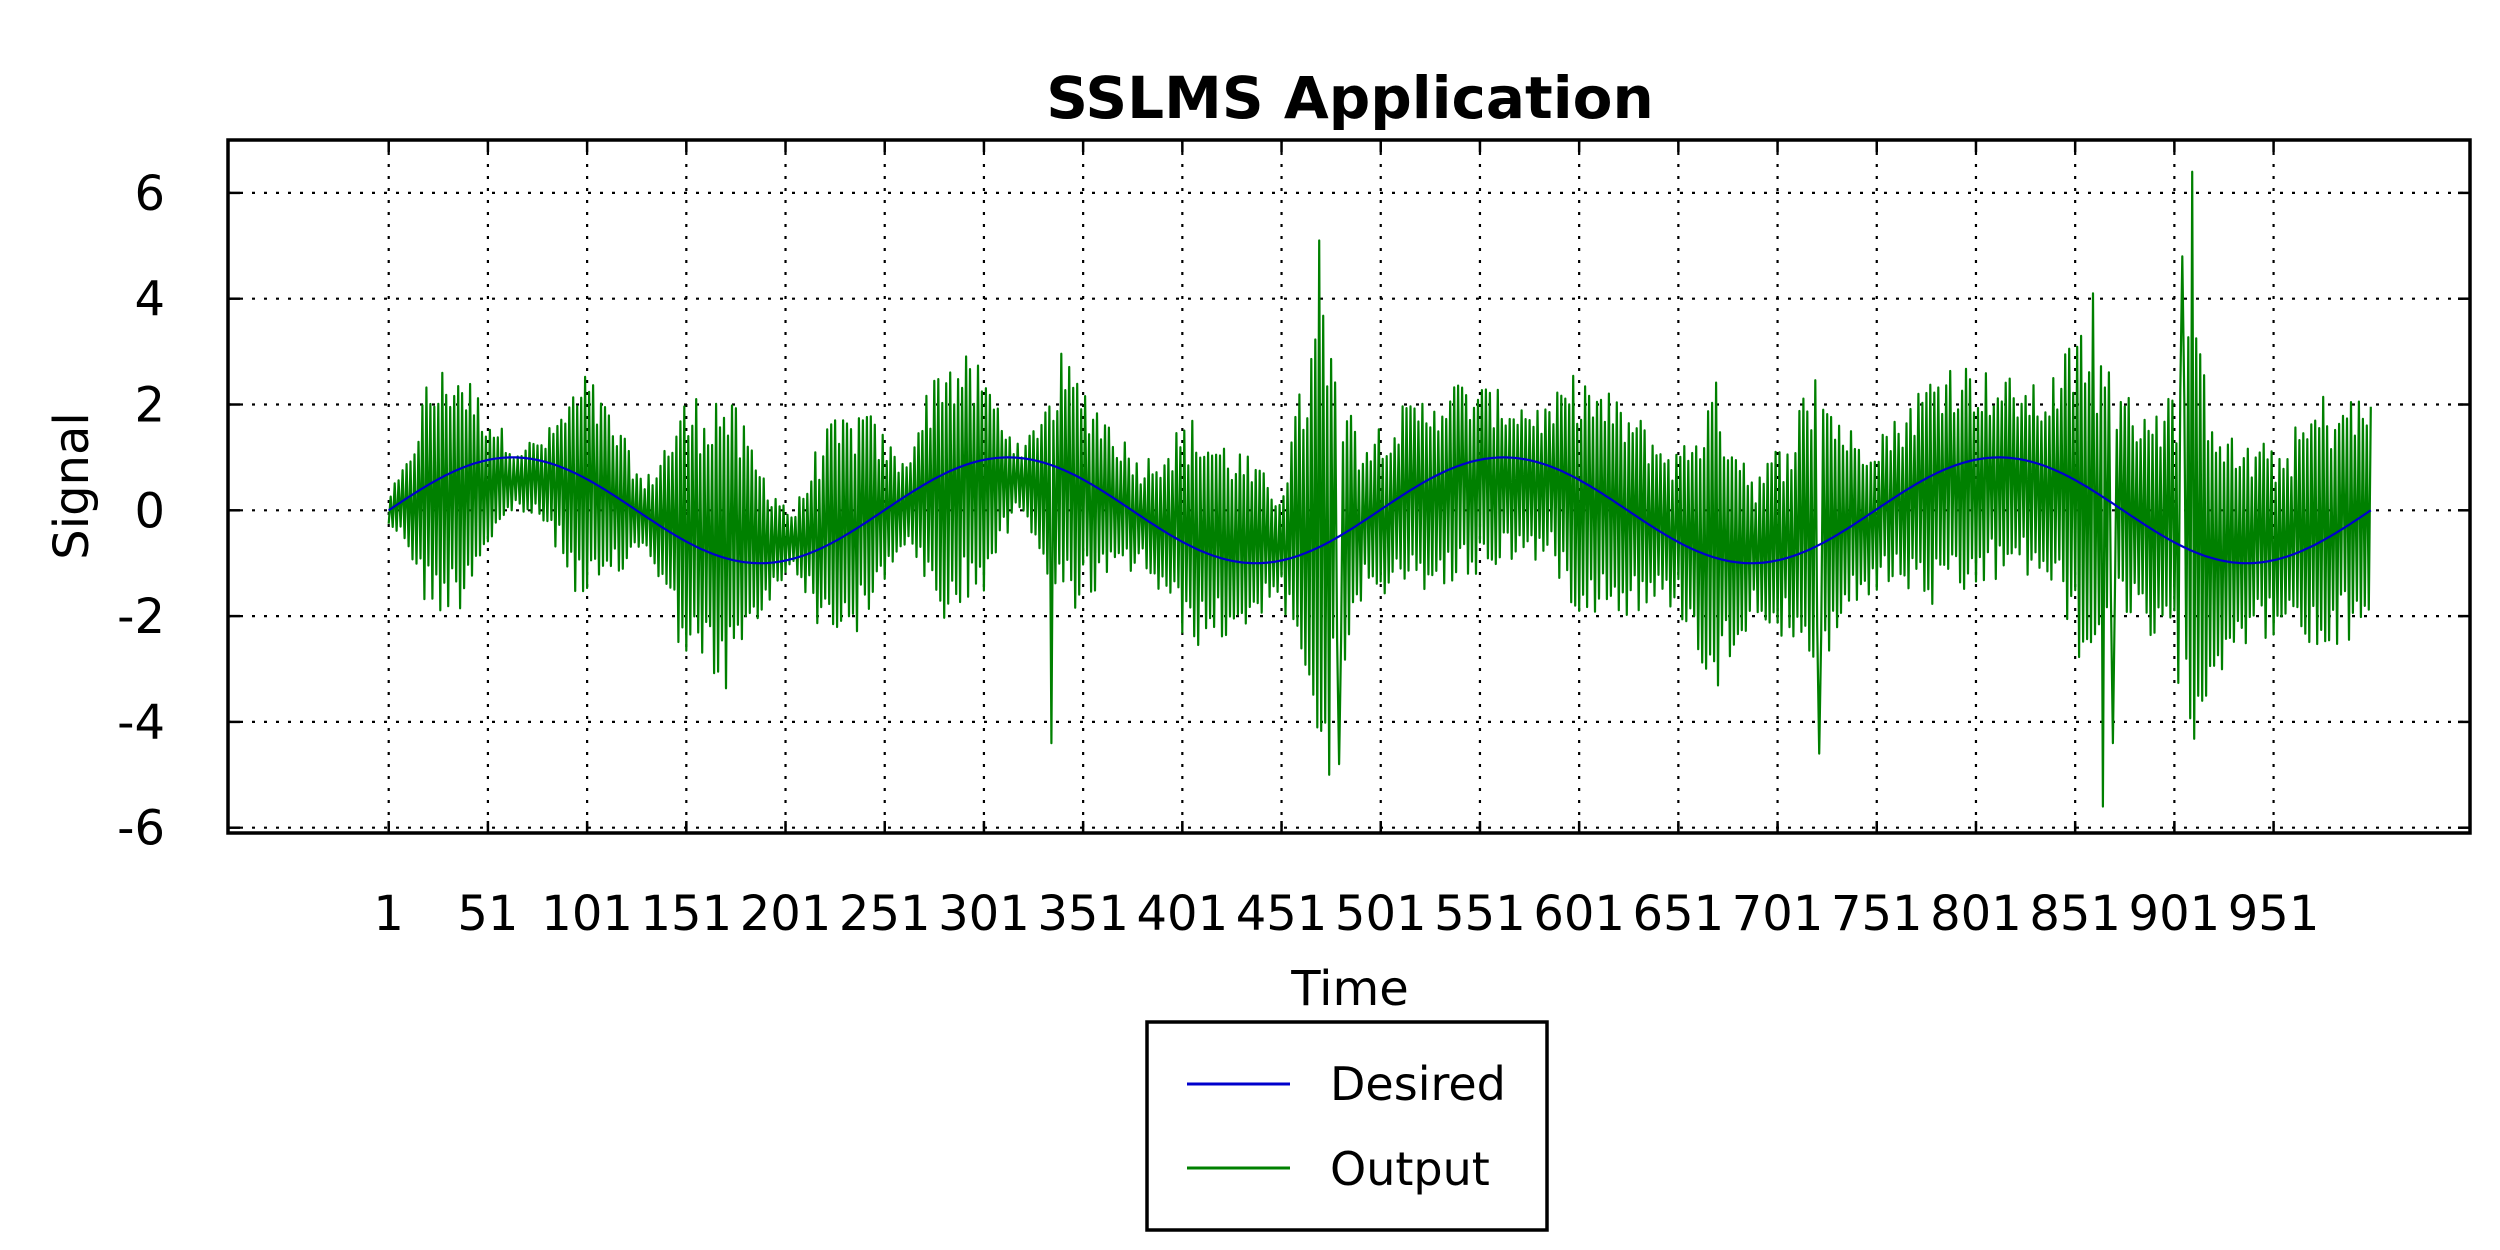 Image resolution: width=2500 pixels, height=1250 pixels. Describe the element at coordinates (141, 723) in the screenshot. I see `y-tick-label: -4` at that location.